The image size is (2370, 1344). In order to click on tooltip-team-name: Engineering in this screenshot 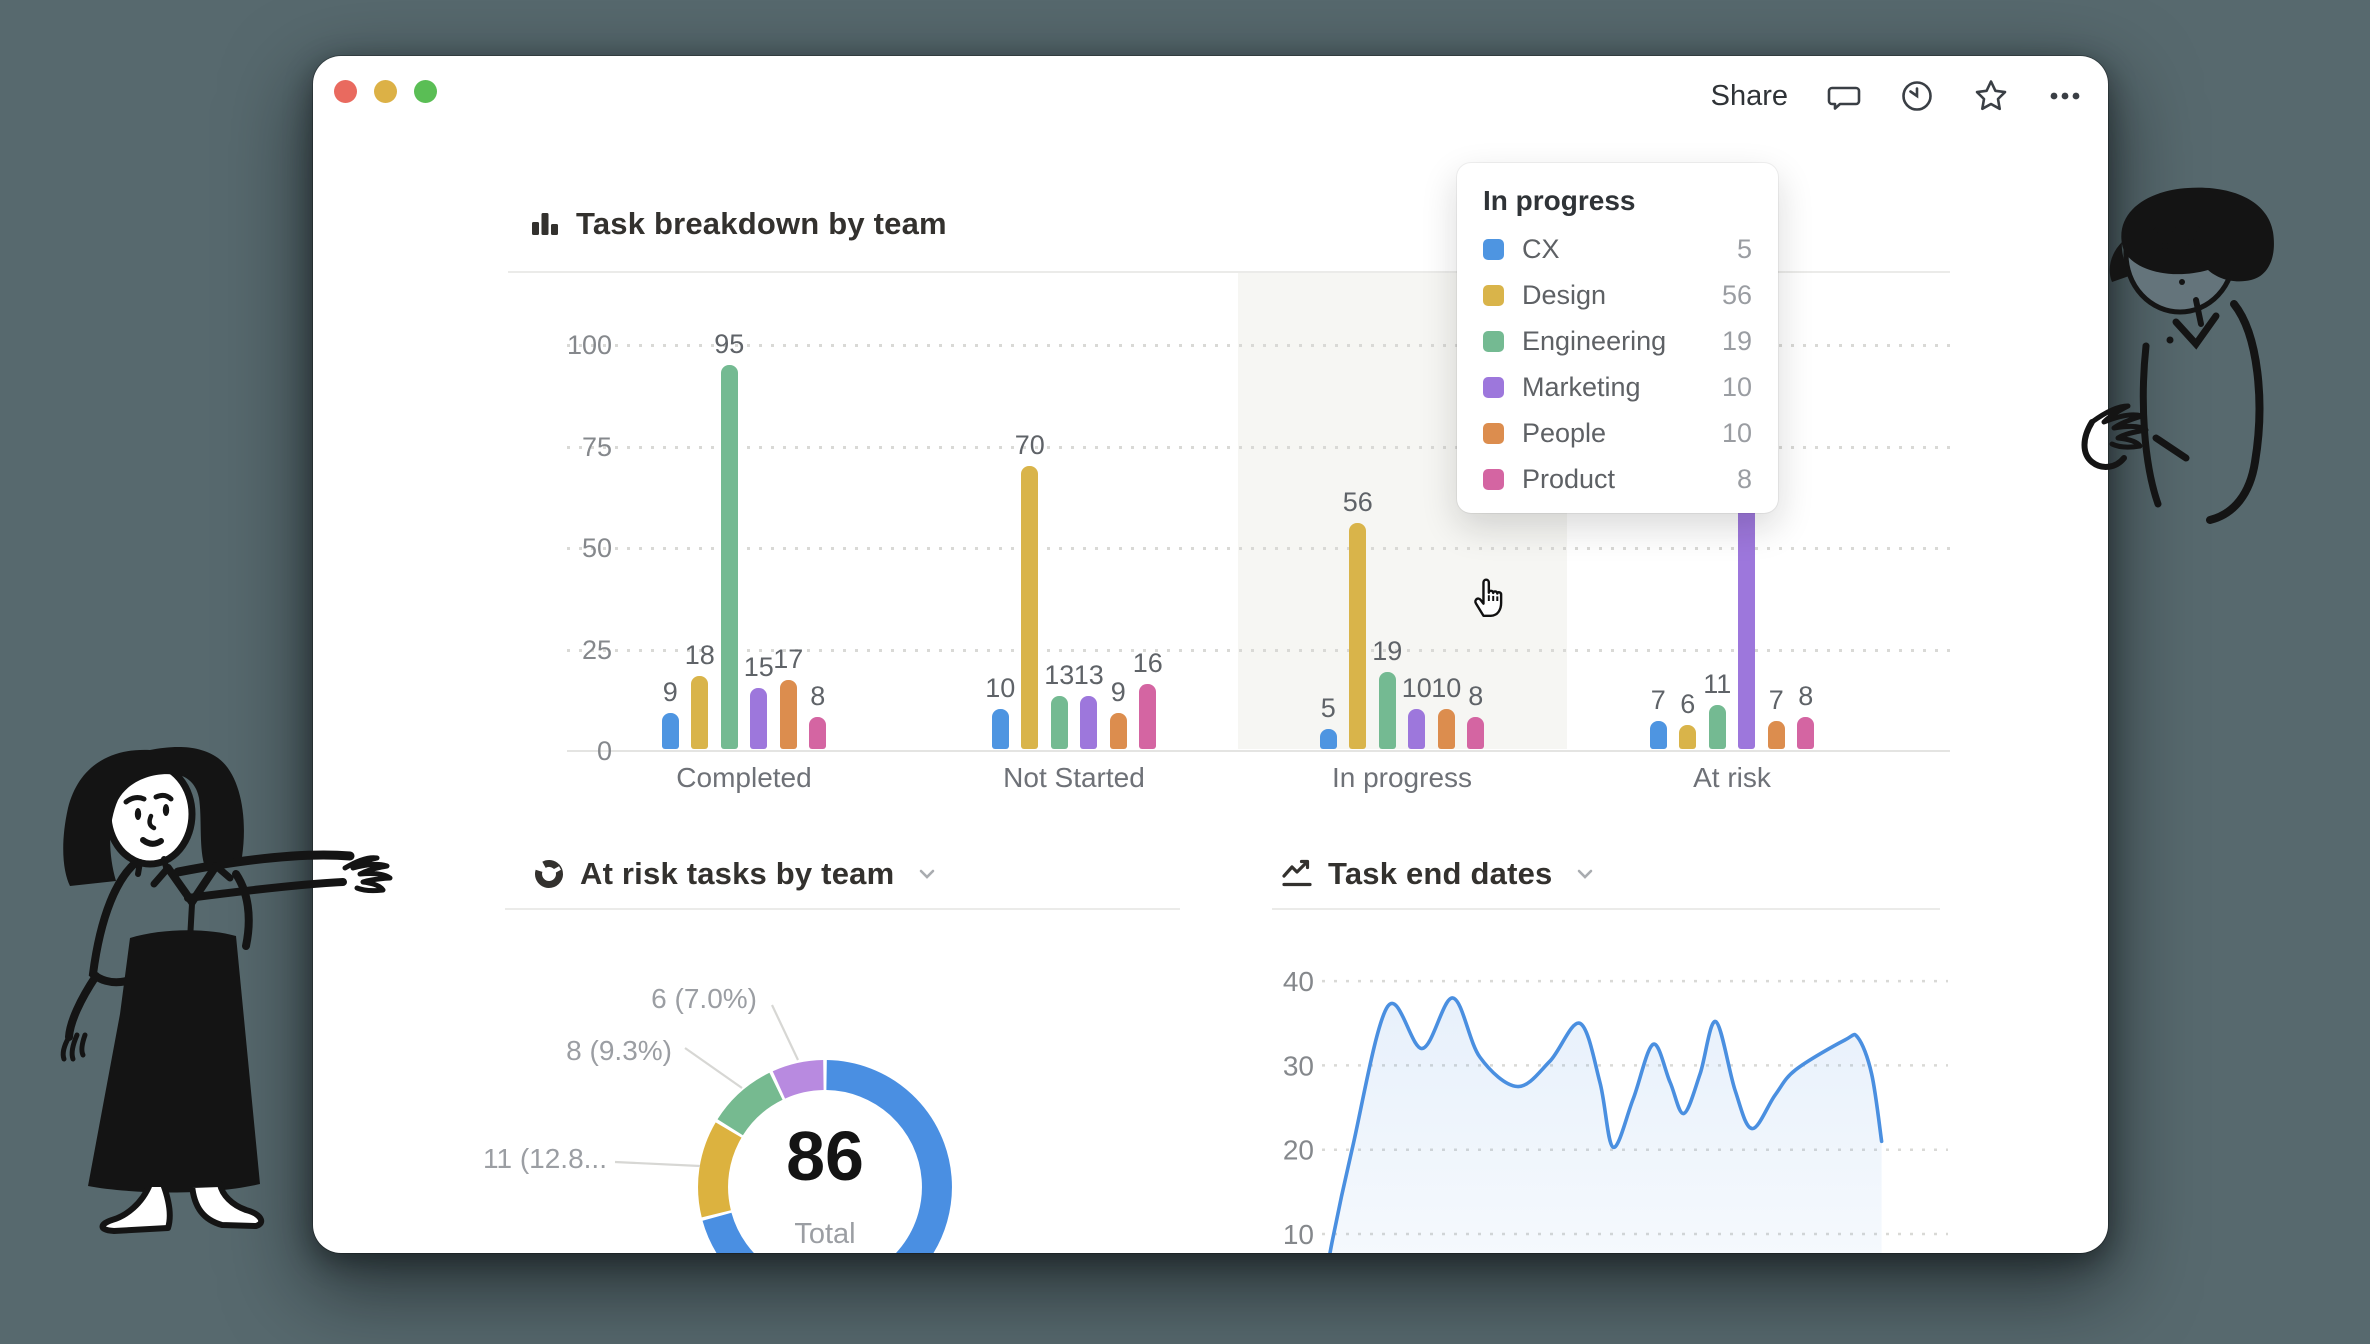, I will do `click(1594, 340)`.